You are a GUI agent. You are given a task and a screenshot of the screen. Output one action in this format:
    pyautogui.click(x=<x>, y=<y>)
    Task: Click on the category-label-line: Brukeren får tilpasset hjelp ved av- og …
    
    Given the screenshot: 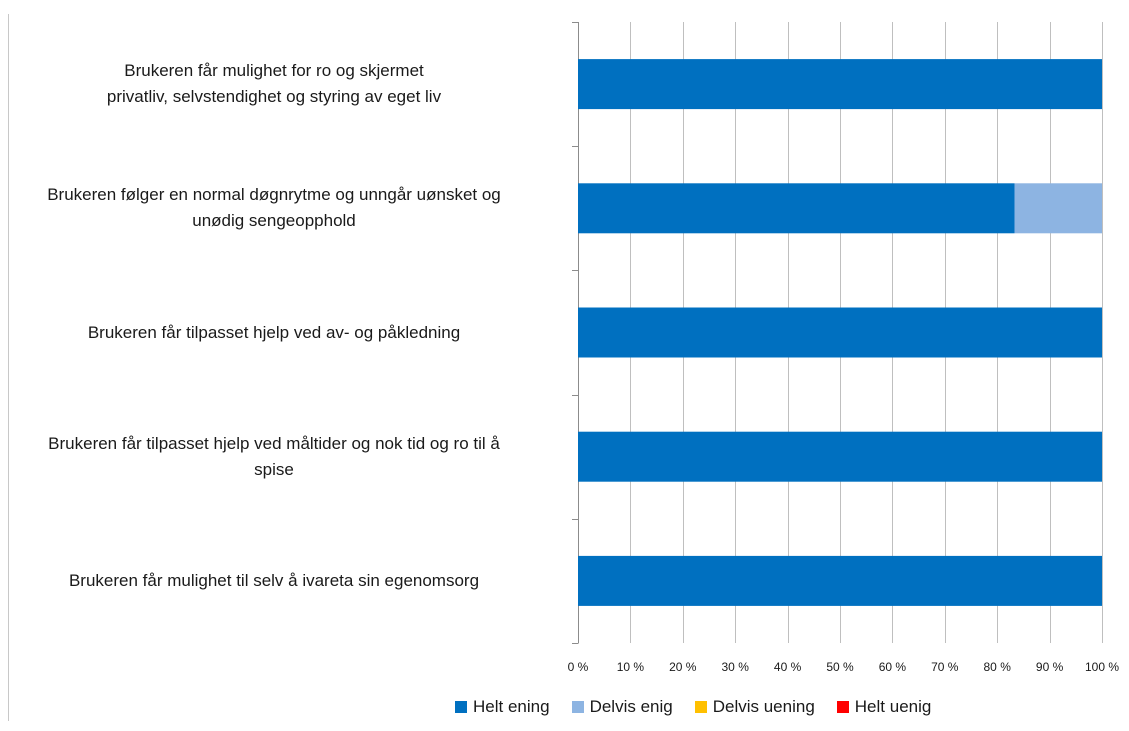 What is the action you would take?
    pyautogui.click(x=274, y=332)
    